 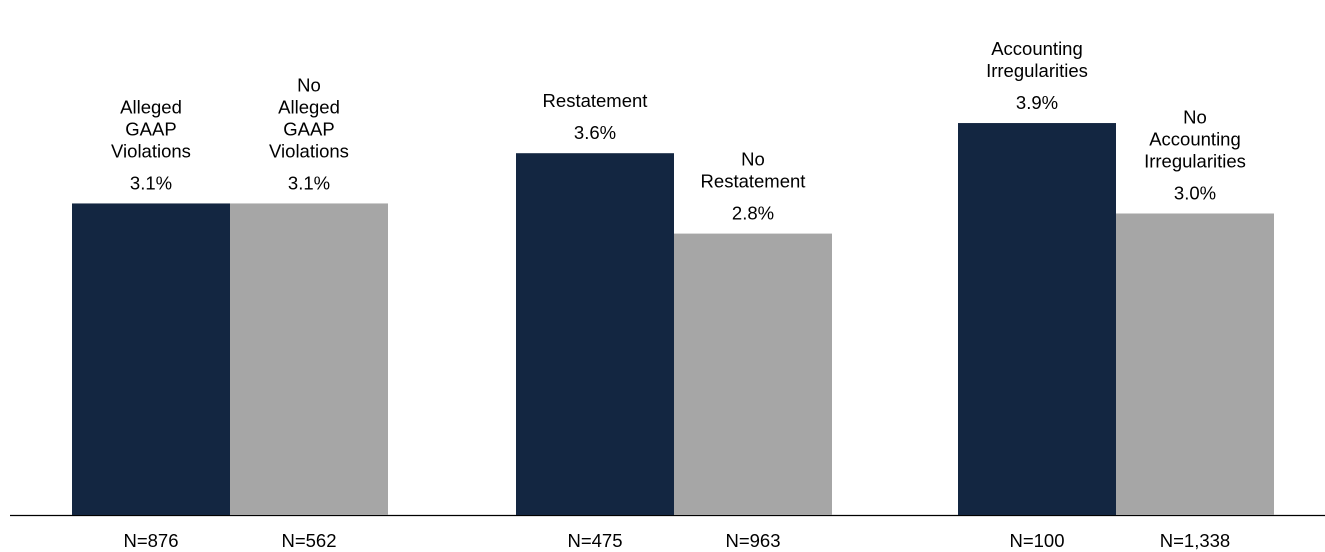 What do you see at coordinates (1195, 193) in the screenshot?
I see `value-label: 3.0%` at bounding box center [1195, 193].